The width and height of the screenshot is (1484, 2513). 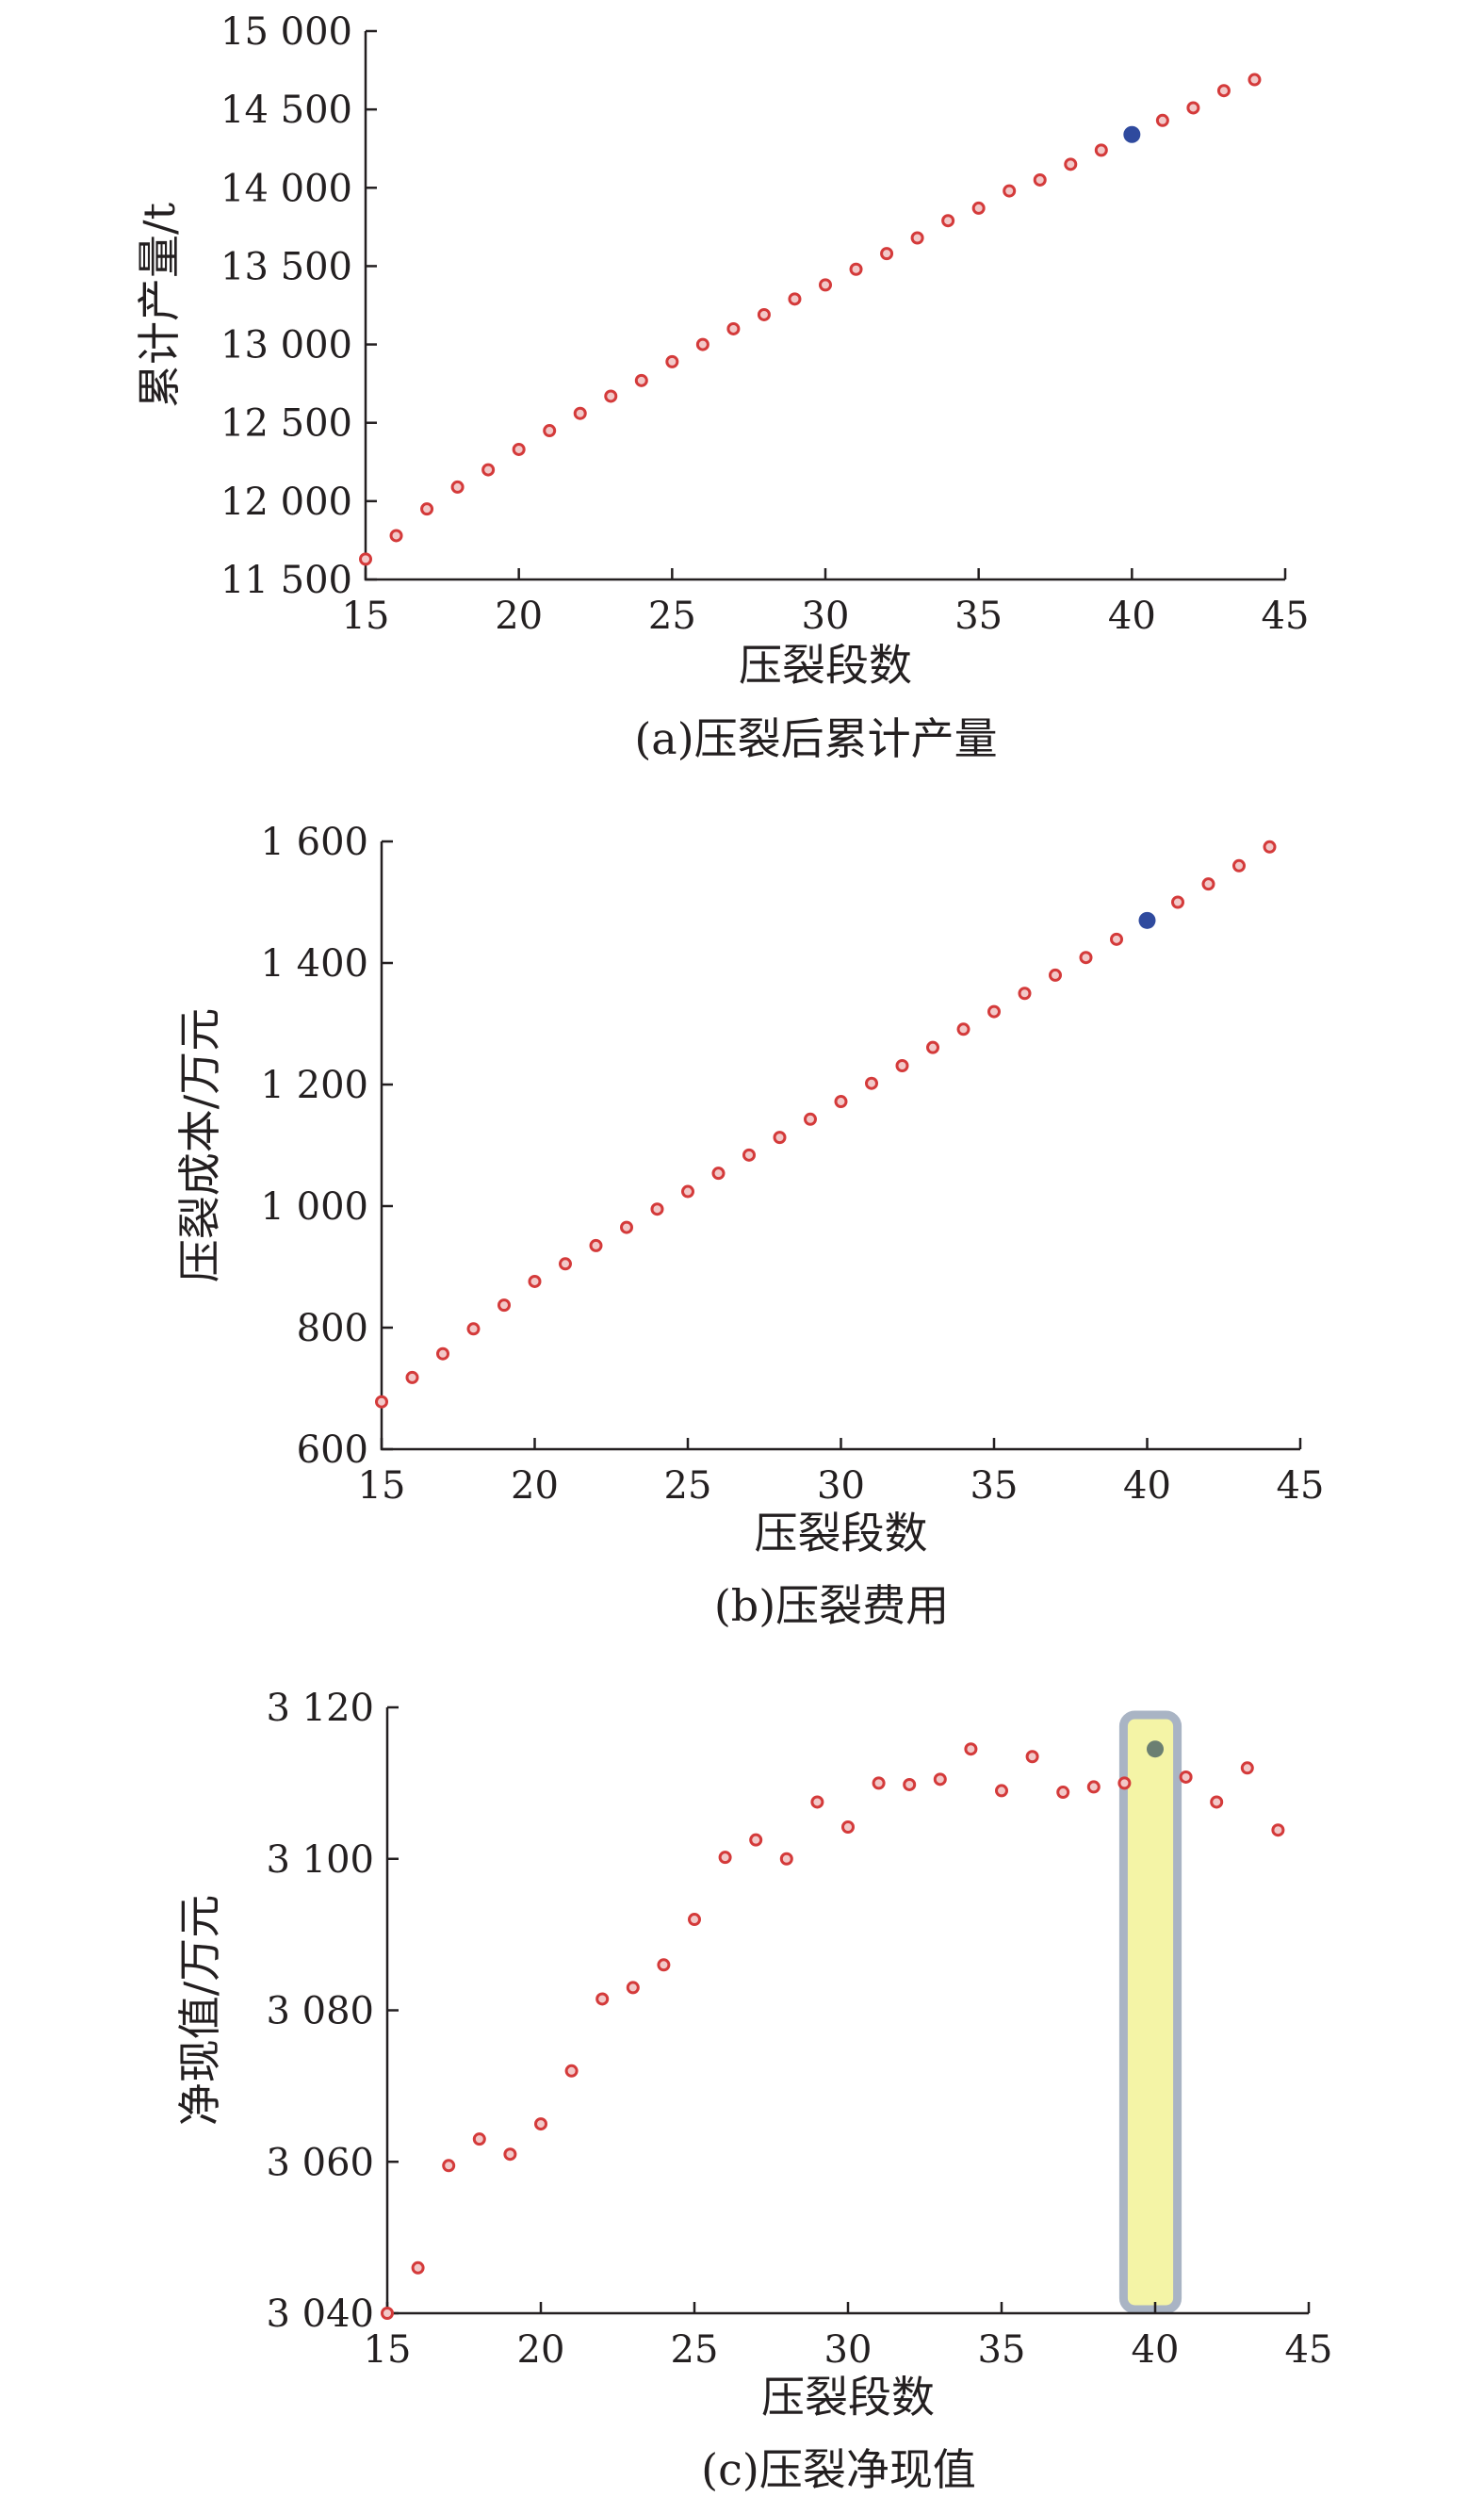 I want to click on y-tick-label: 14 500, so click(x=286, y=110).